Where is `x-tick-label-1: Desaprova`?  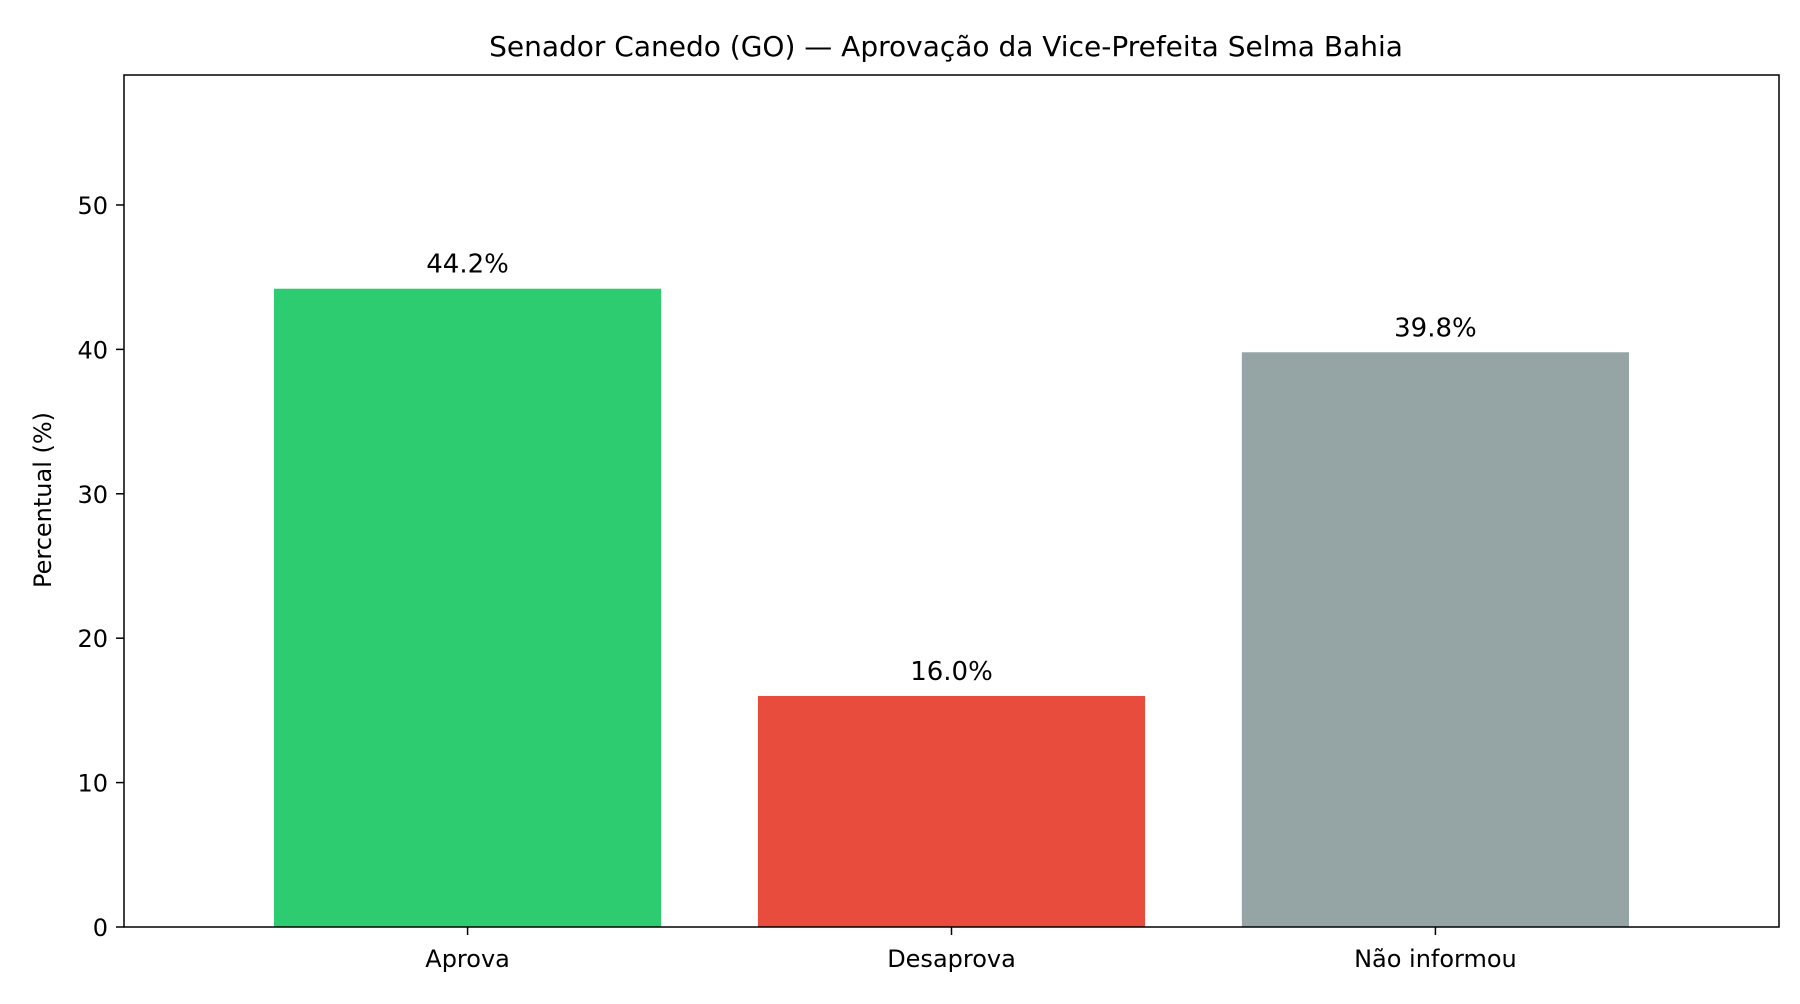 x-tick-label-1: Desaprova is located at coordinates (951, 959).